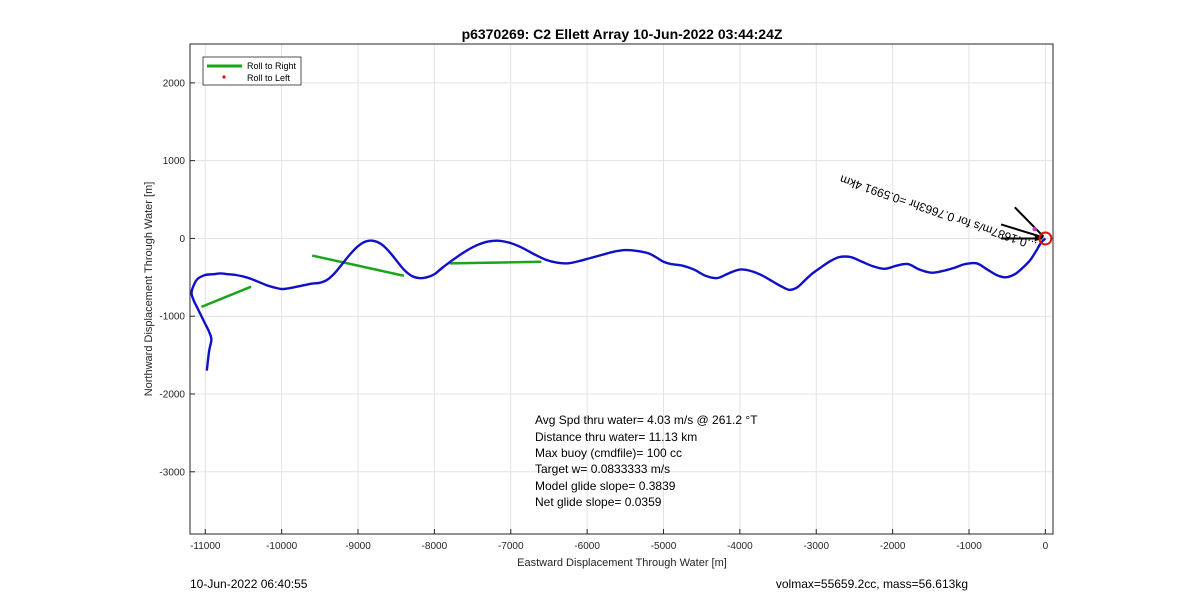 This screenshot has height=601, width=1200. I want to click on legend: Roll to Right Roll to Left, so click(252, 71).